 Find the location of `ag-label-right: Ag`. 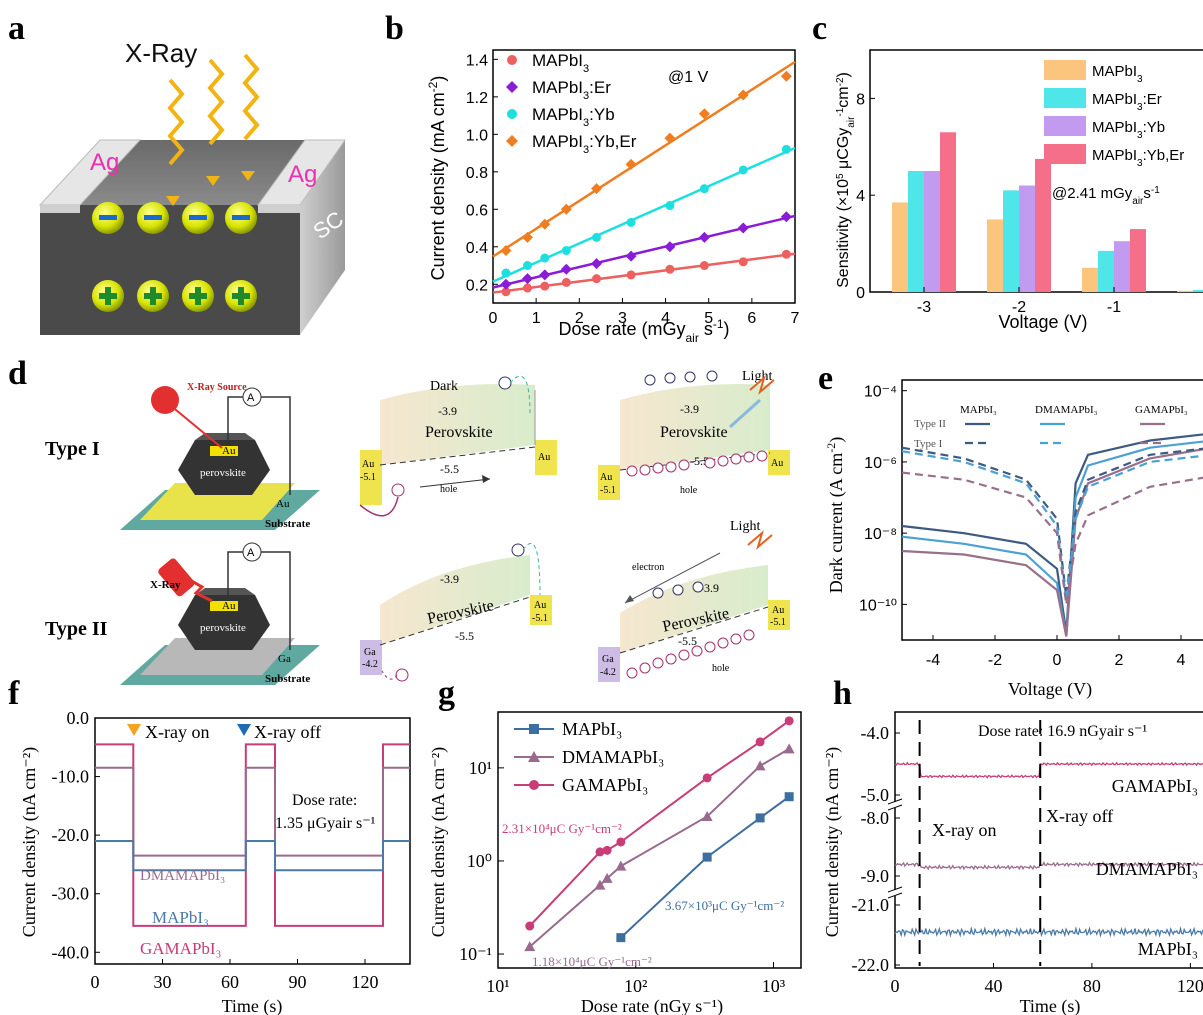

ag-label-right: Ag is located at coordinates (302, 174).